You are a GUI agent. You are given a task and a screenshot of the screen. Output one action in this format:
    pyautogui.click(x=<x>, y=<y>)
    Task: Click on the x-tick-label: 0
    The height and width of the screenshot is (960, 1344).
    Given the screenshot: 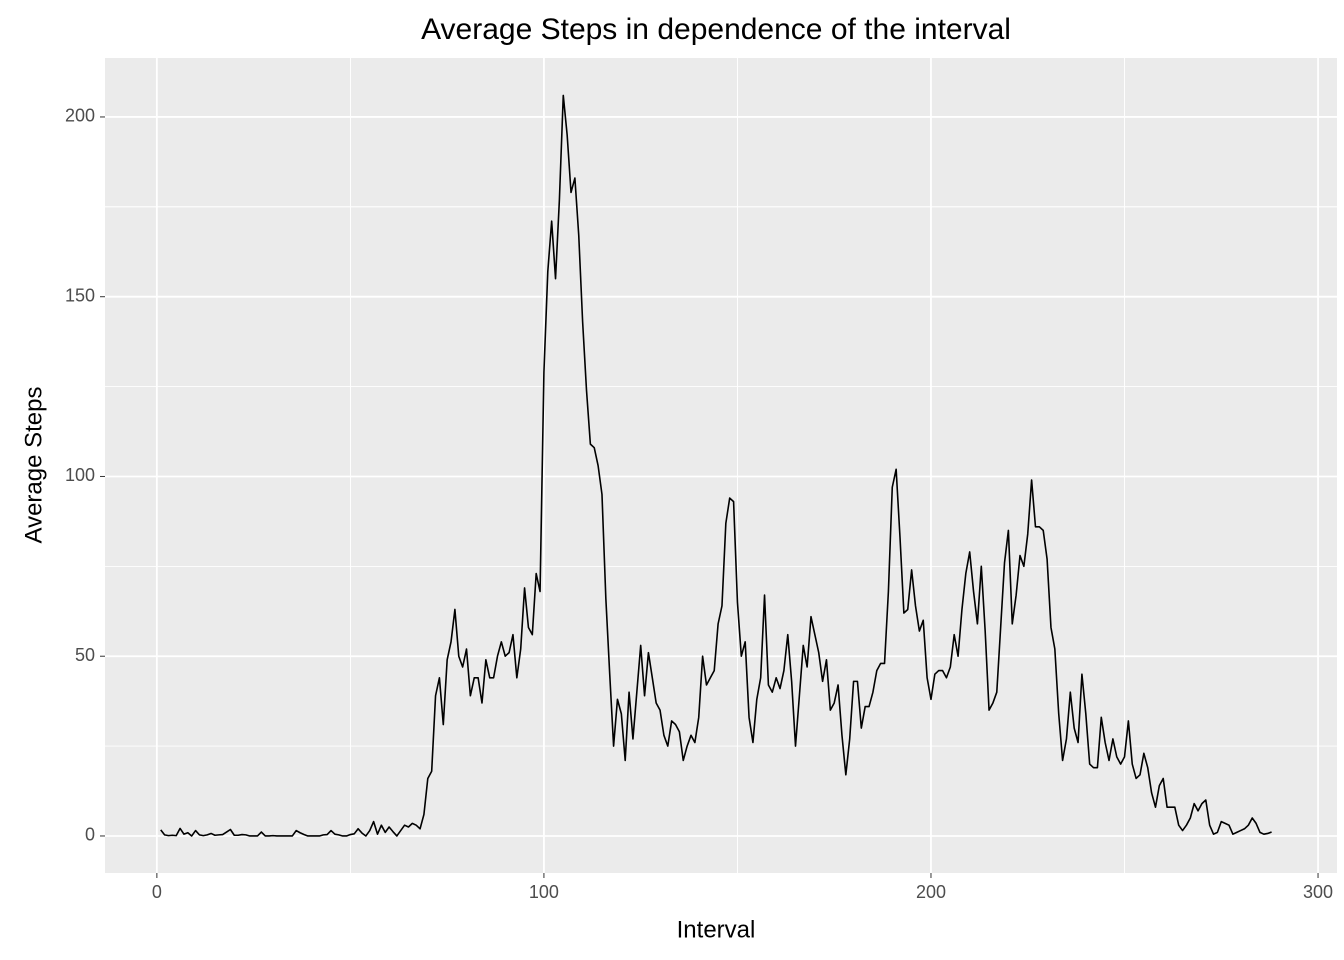 What is the action you would take?
    pyautogui.click(x=157, y=892)
    